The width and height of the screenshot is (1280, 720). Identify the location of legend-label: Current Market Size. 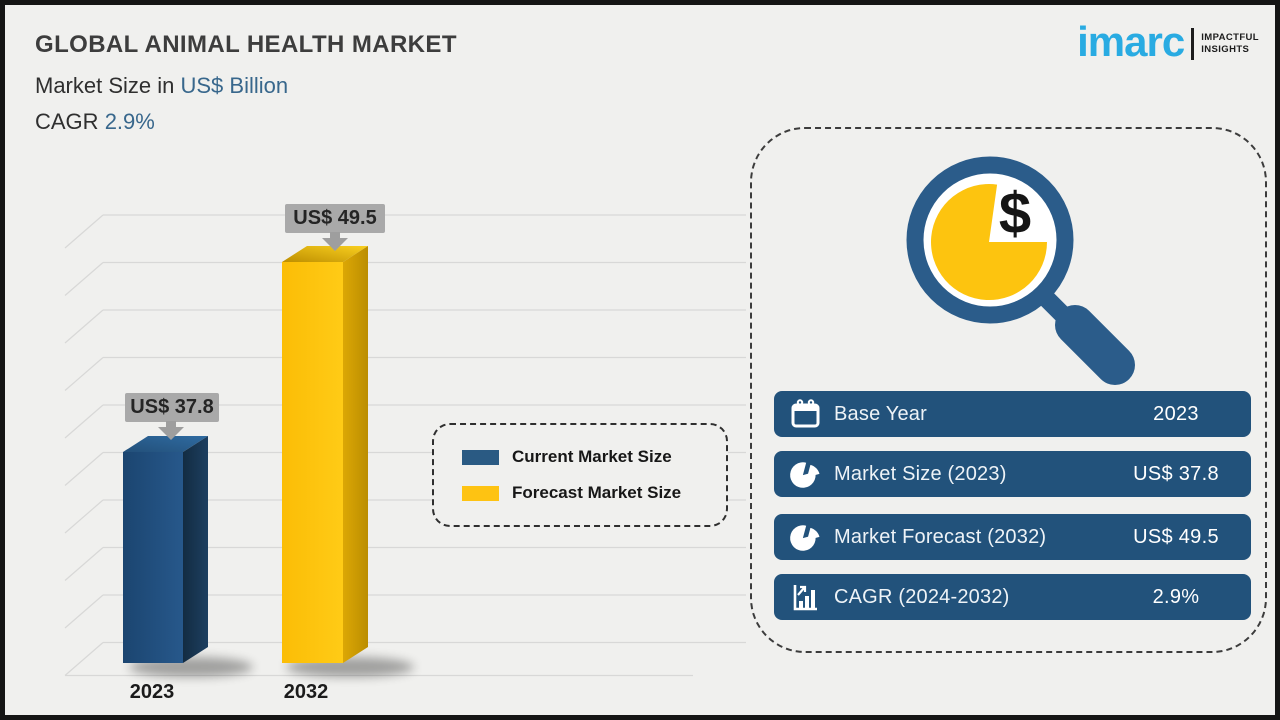
(592, 456).